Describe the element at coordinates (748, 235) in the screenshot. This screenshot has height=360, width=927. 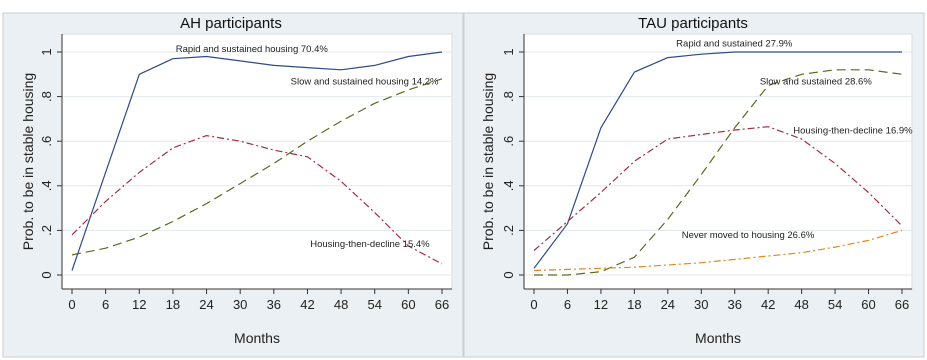
I see `series-annotation: Never moved to housing 26.6%` at that location.